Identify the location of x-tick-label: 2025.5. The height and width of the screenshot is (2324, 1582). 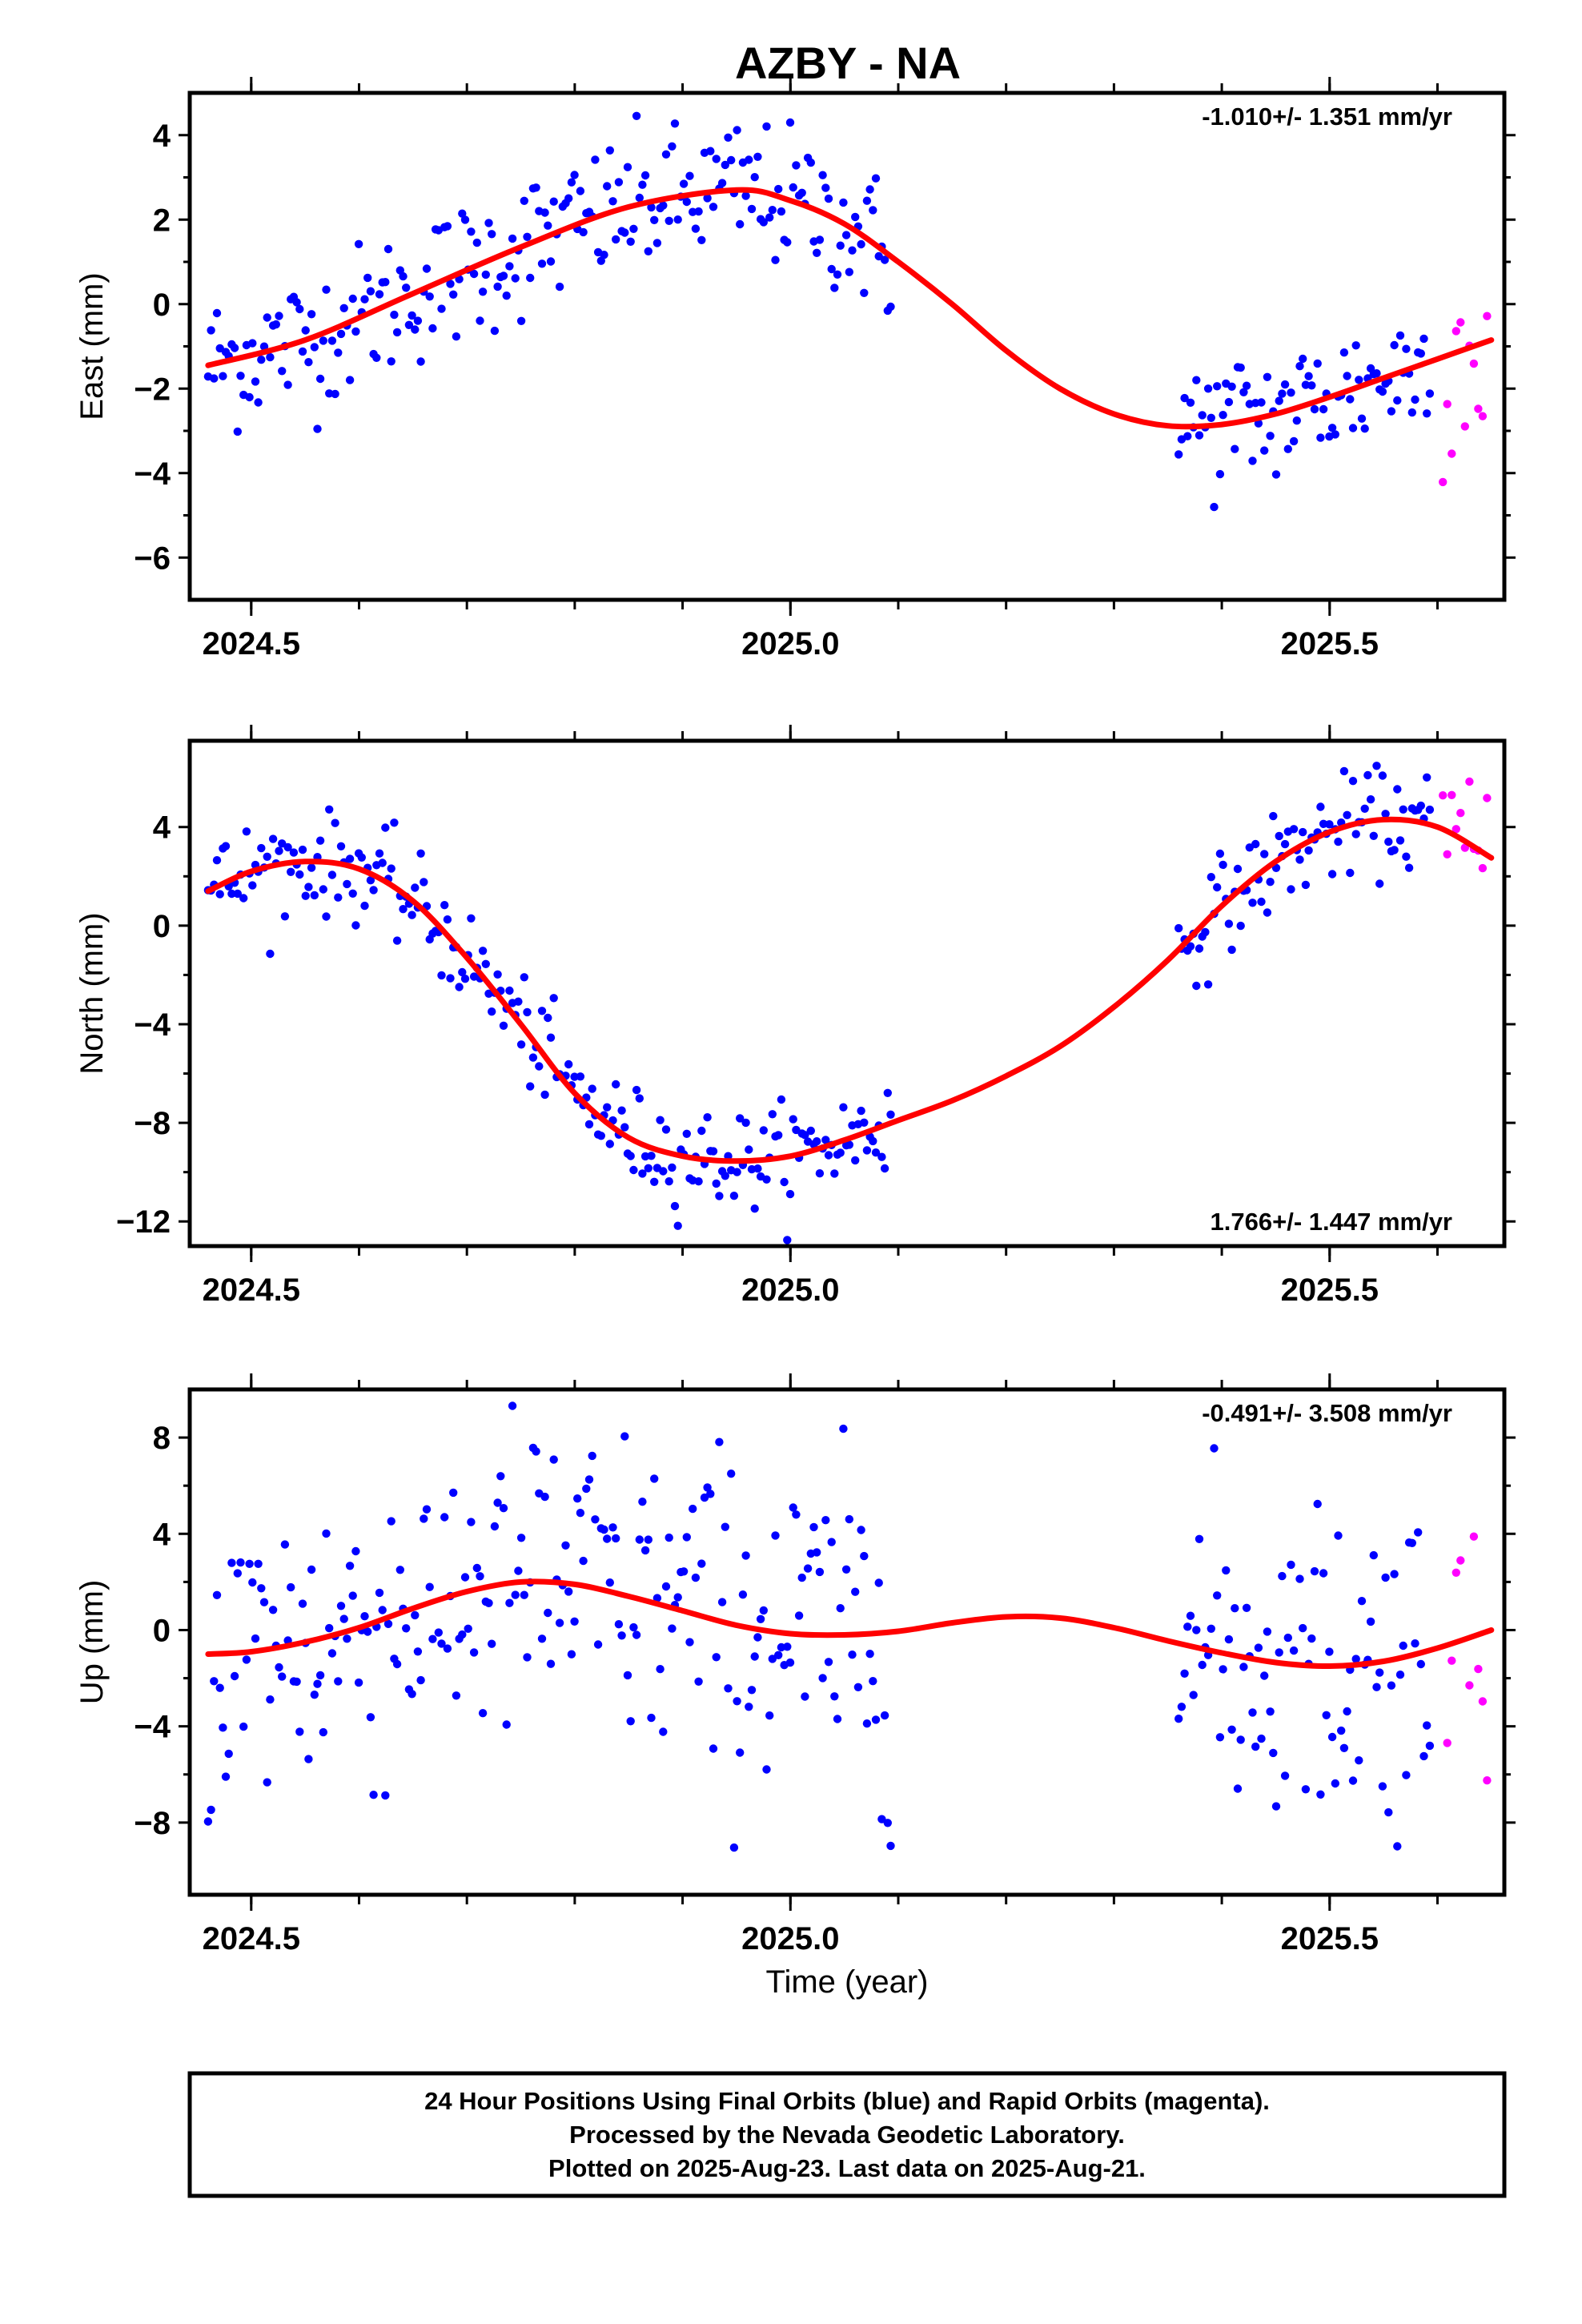
(1330, 644).